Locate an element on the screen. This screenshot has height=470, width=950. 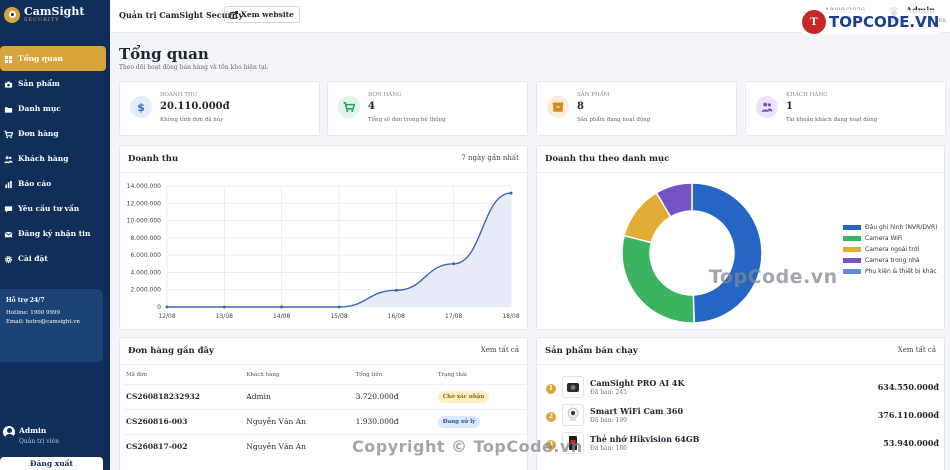
sidebar-item-0: Tổng quan is located at coordinates (53, 58).